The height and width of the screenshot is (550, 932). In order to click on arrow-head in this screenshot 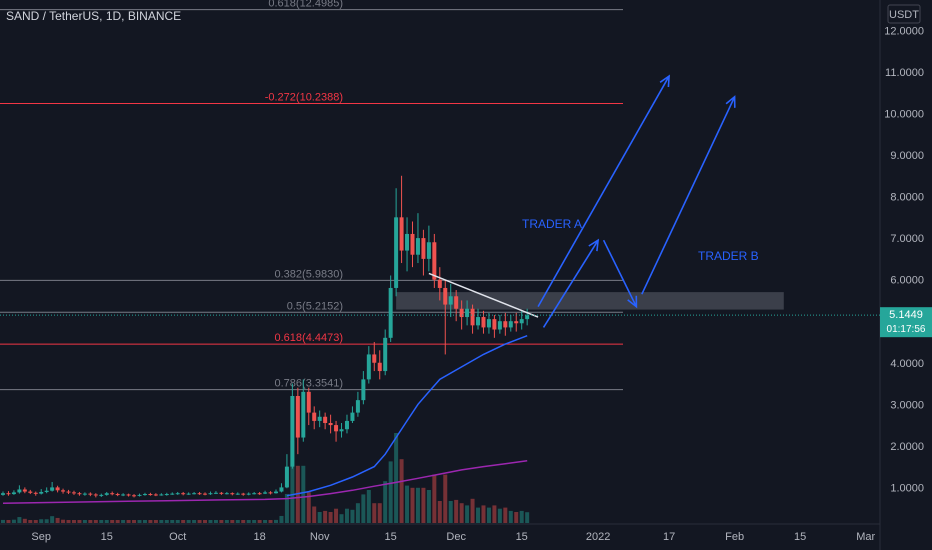, I will do `click(665, 81)`.